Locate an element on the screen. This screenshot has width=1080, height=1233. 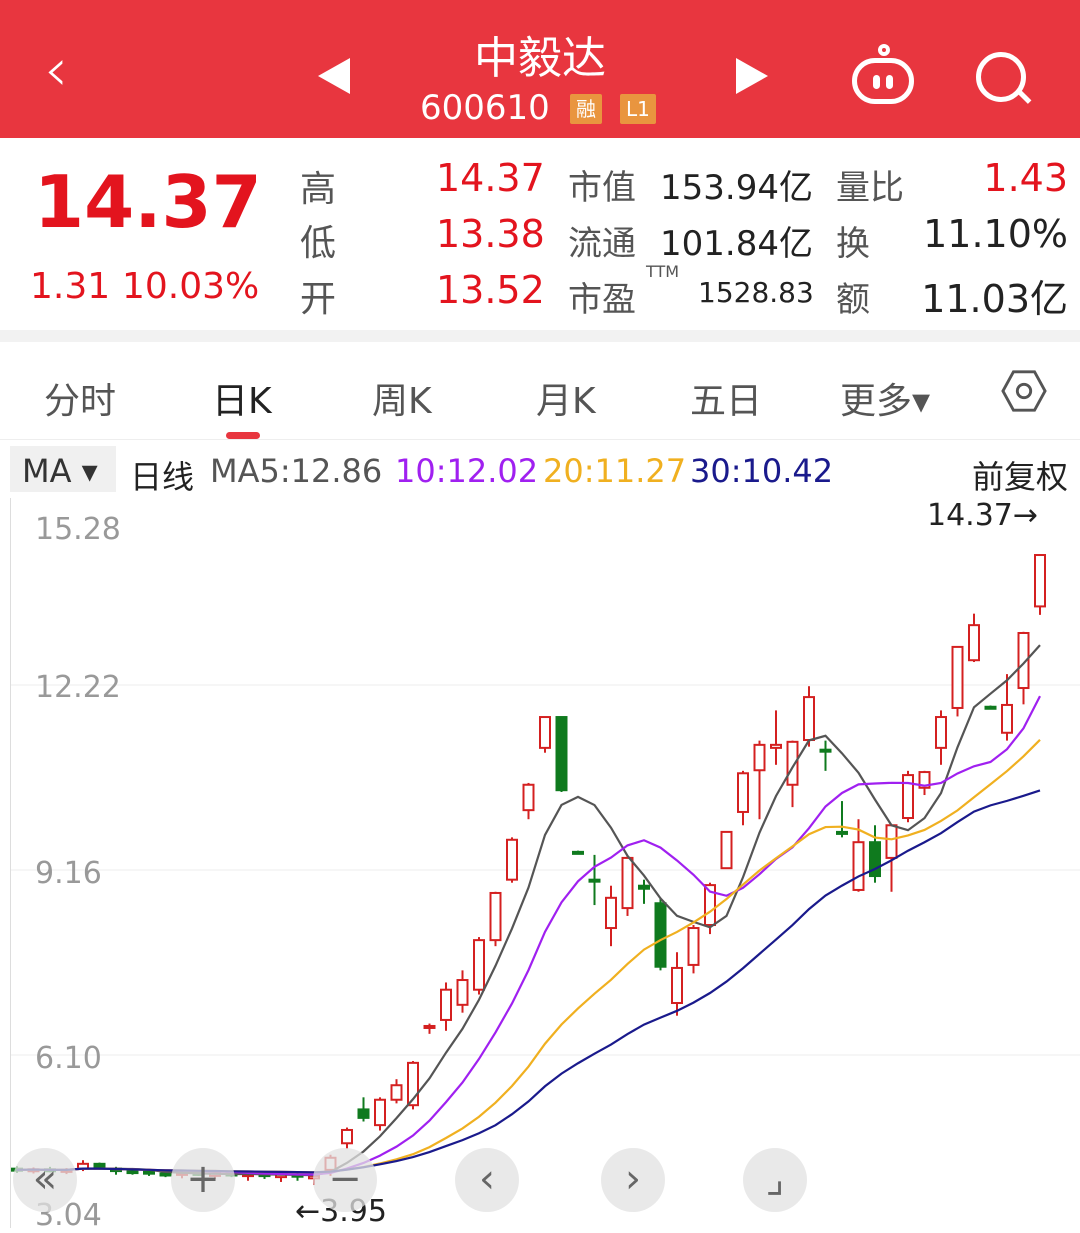
level-badge: L1 is located at coordinates (638, 109).